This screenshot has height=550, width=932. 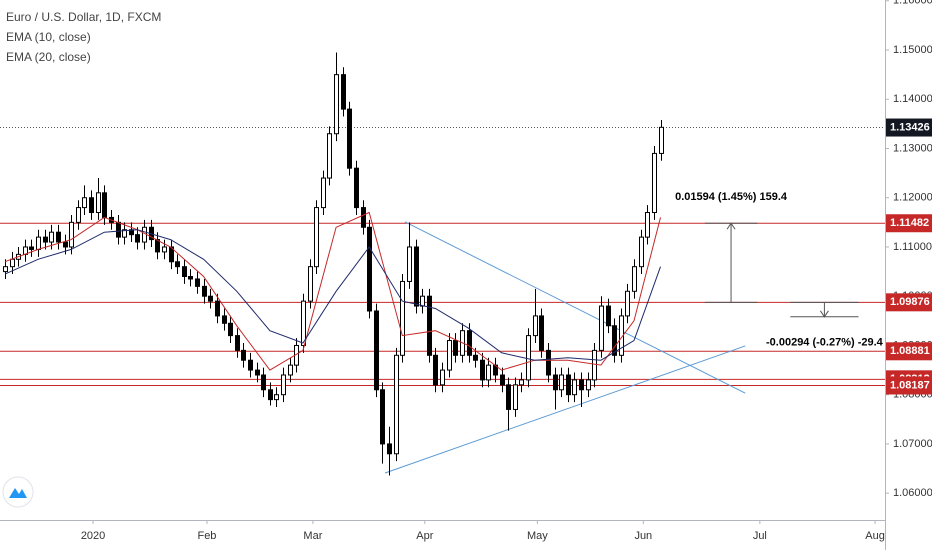 I want to click on price-label: 1.11482, so click(x=909, y=223).